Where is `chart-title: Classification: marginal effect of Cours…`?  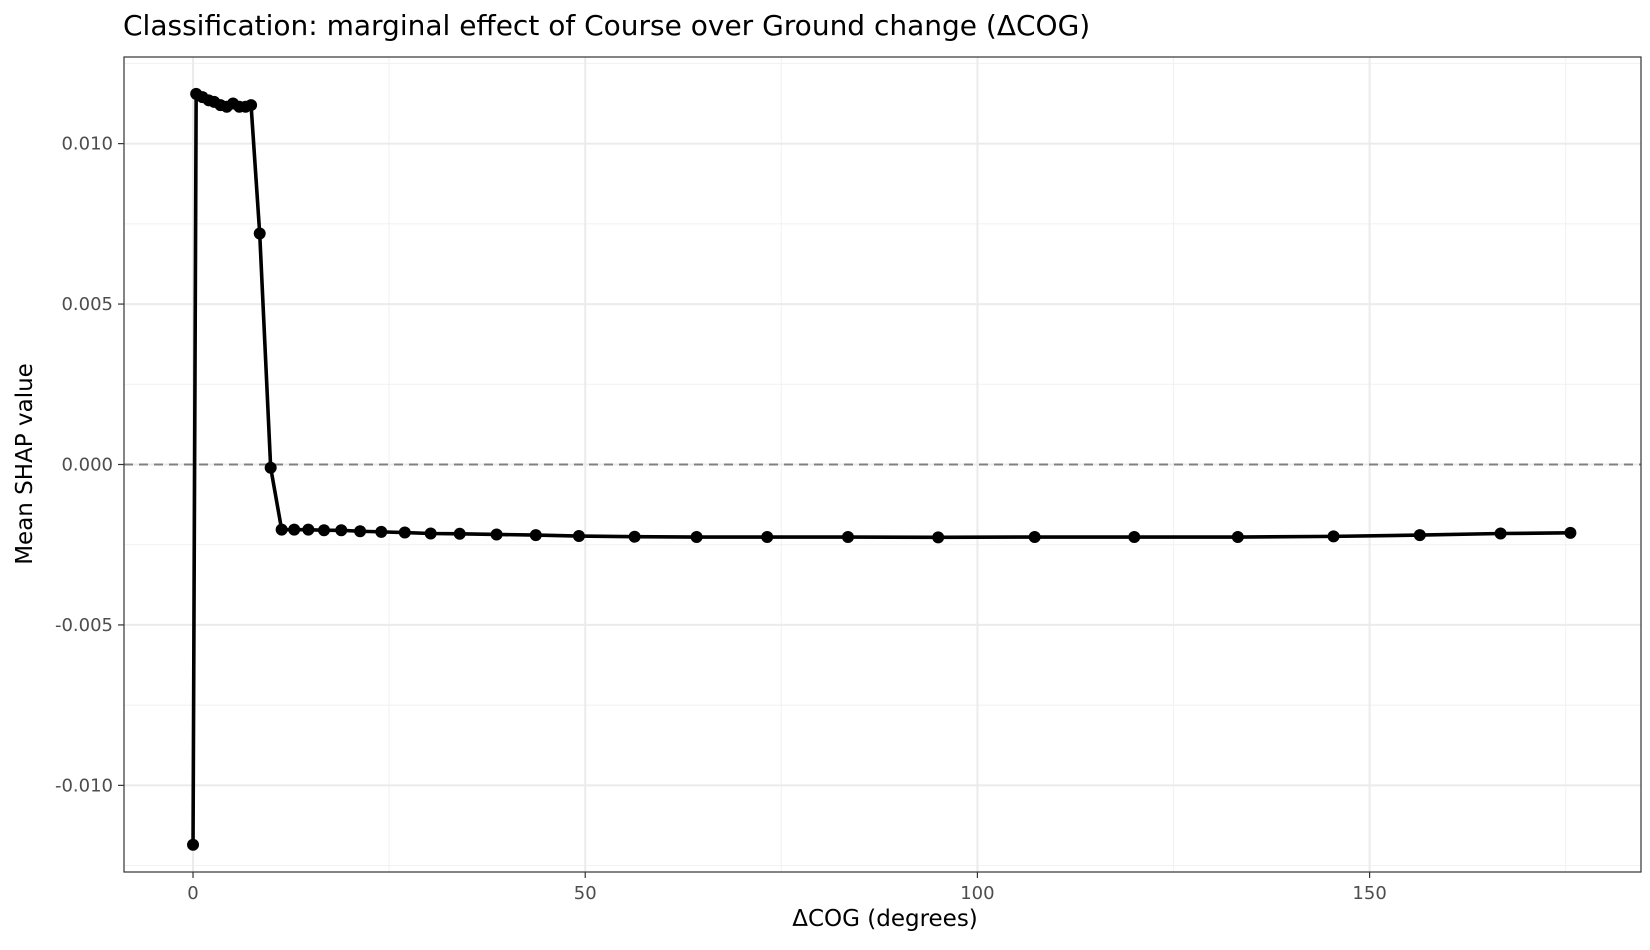 chart-title: Classification: marginal effect of Cours… is located at coordinates (606, 25).